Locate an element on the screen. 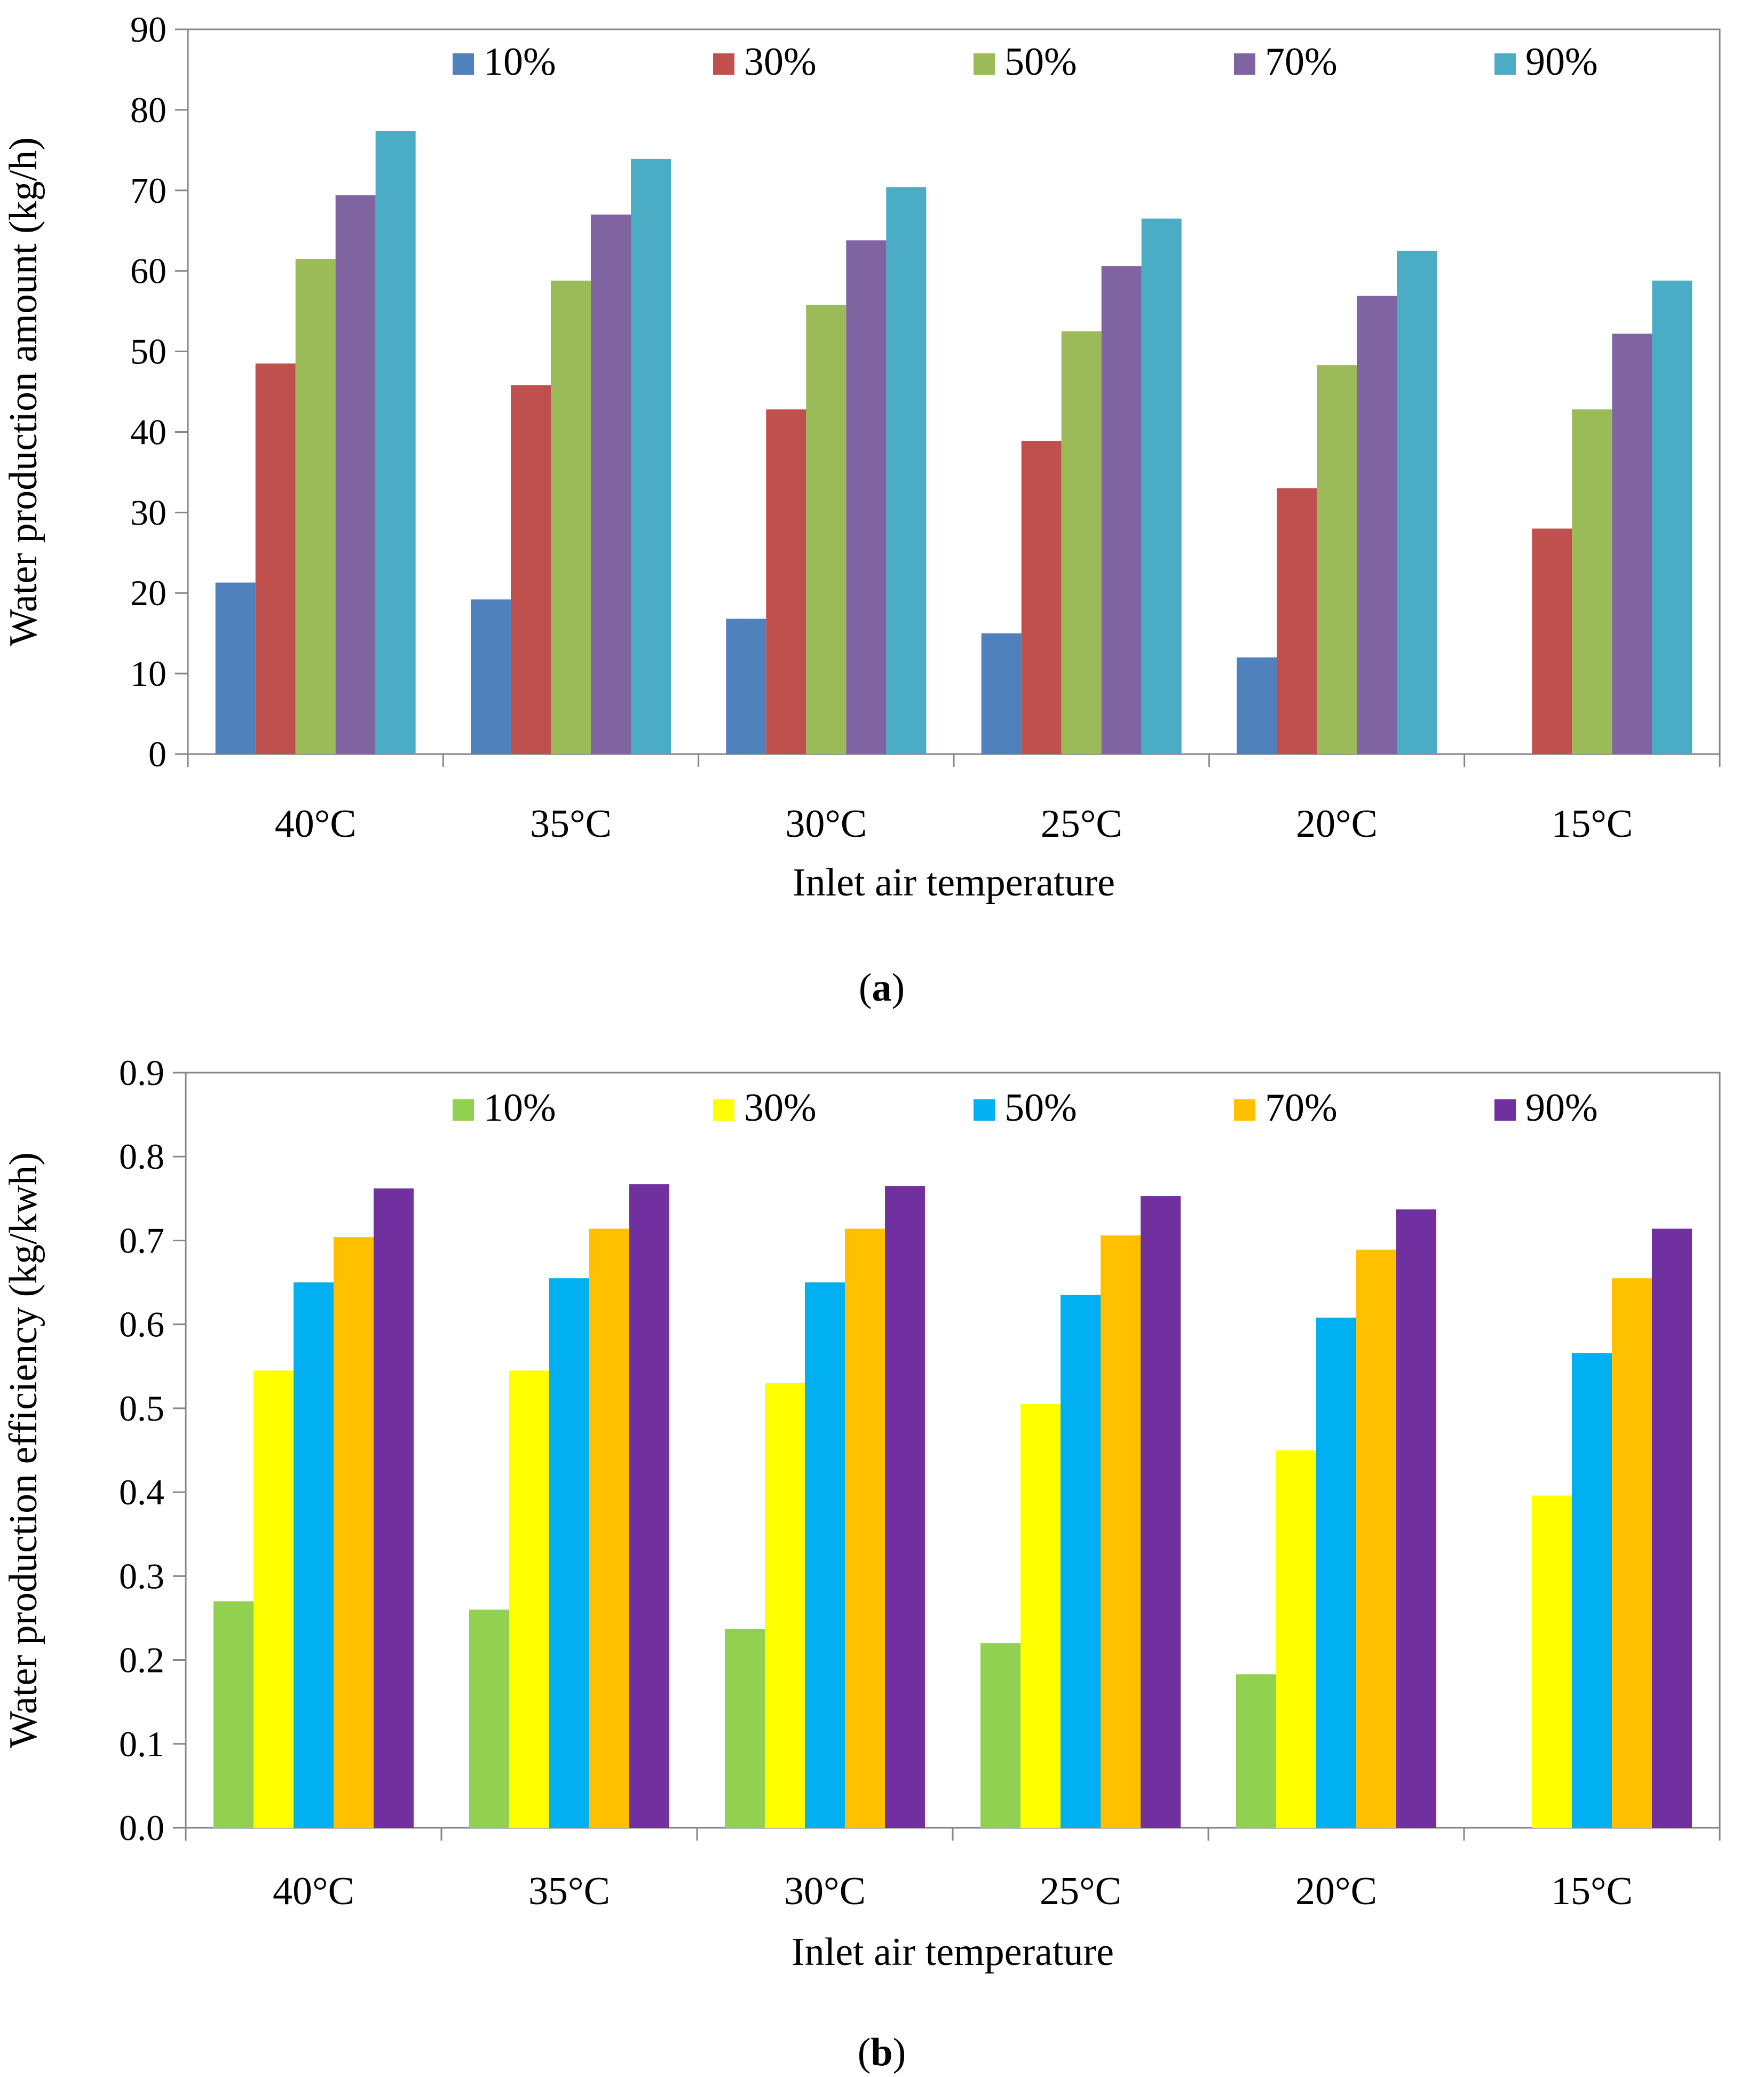  y-tick-label: 0.0 is located at coordinates (141, 1828).